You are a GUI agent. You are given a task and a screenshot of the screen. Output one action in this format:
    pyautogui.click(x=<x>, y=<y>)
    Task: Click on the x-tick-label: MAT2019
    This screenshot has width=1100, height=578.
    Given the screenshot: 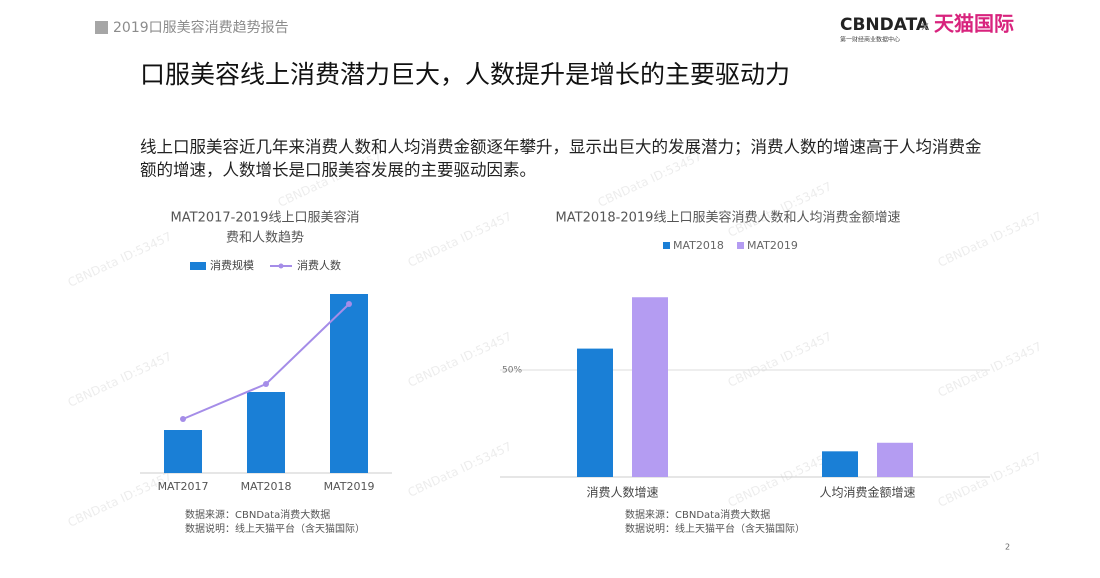 What is the action you would take?
    pyautogui.click(x=349, y=486)
    